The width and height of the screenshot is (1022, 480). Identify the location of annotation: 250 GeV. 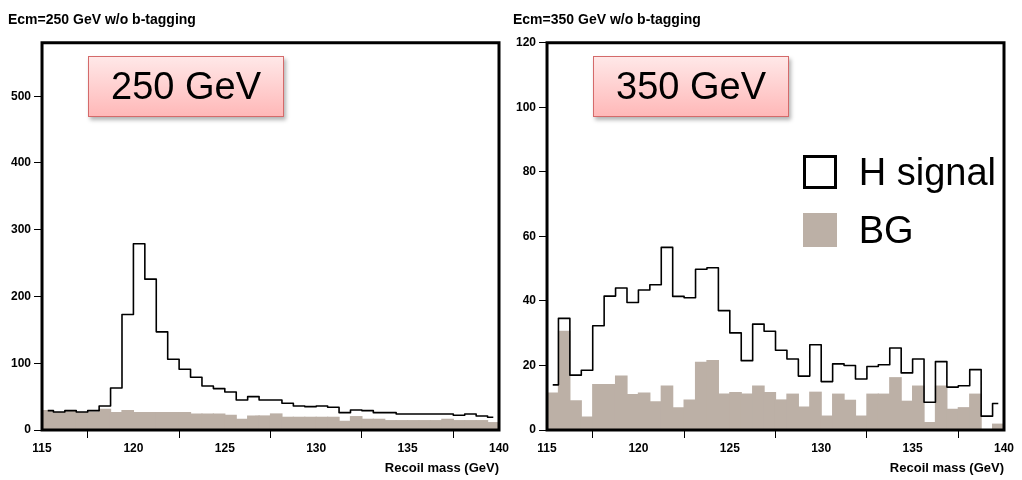
(186, 86).